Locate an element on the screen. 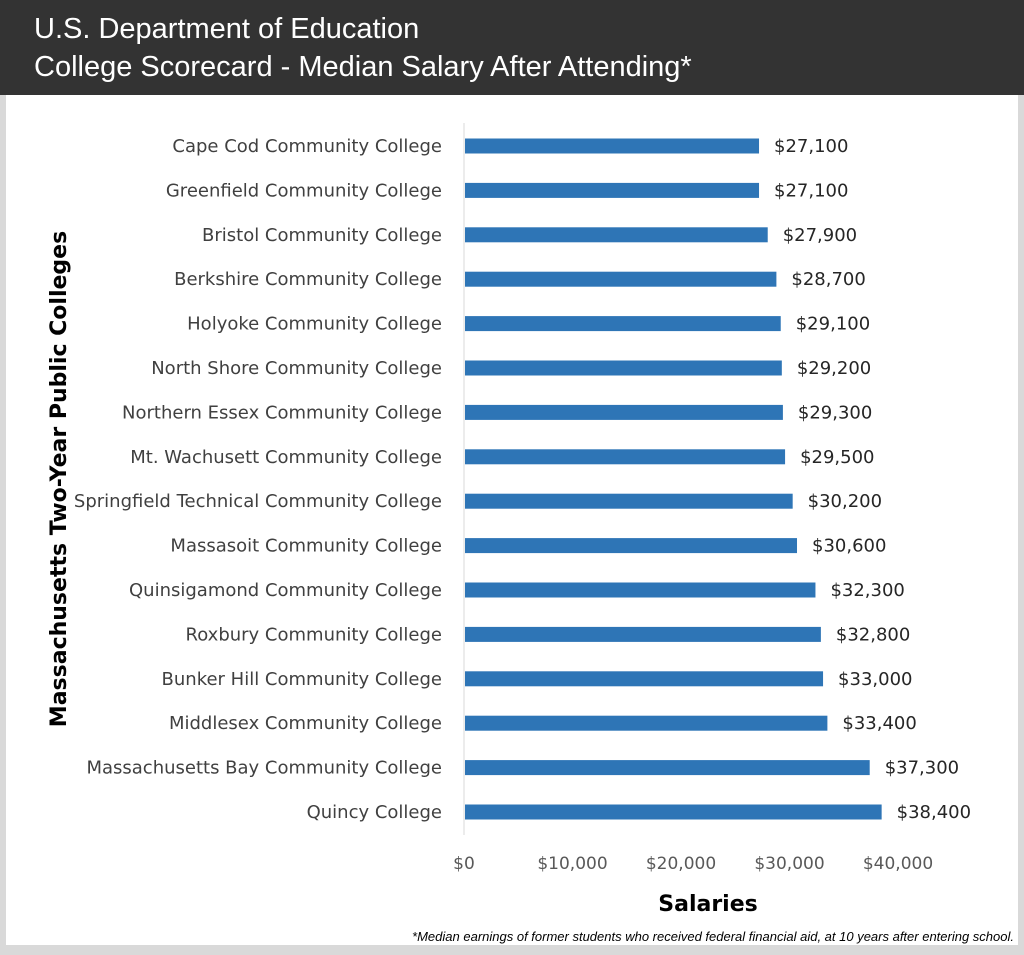 This screenshot has width=1024, height=955. category-label: Quincy College is located at coordinates (374, 812).